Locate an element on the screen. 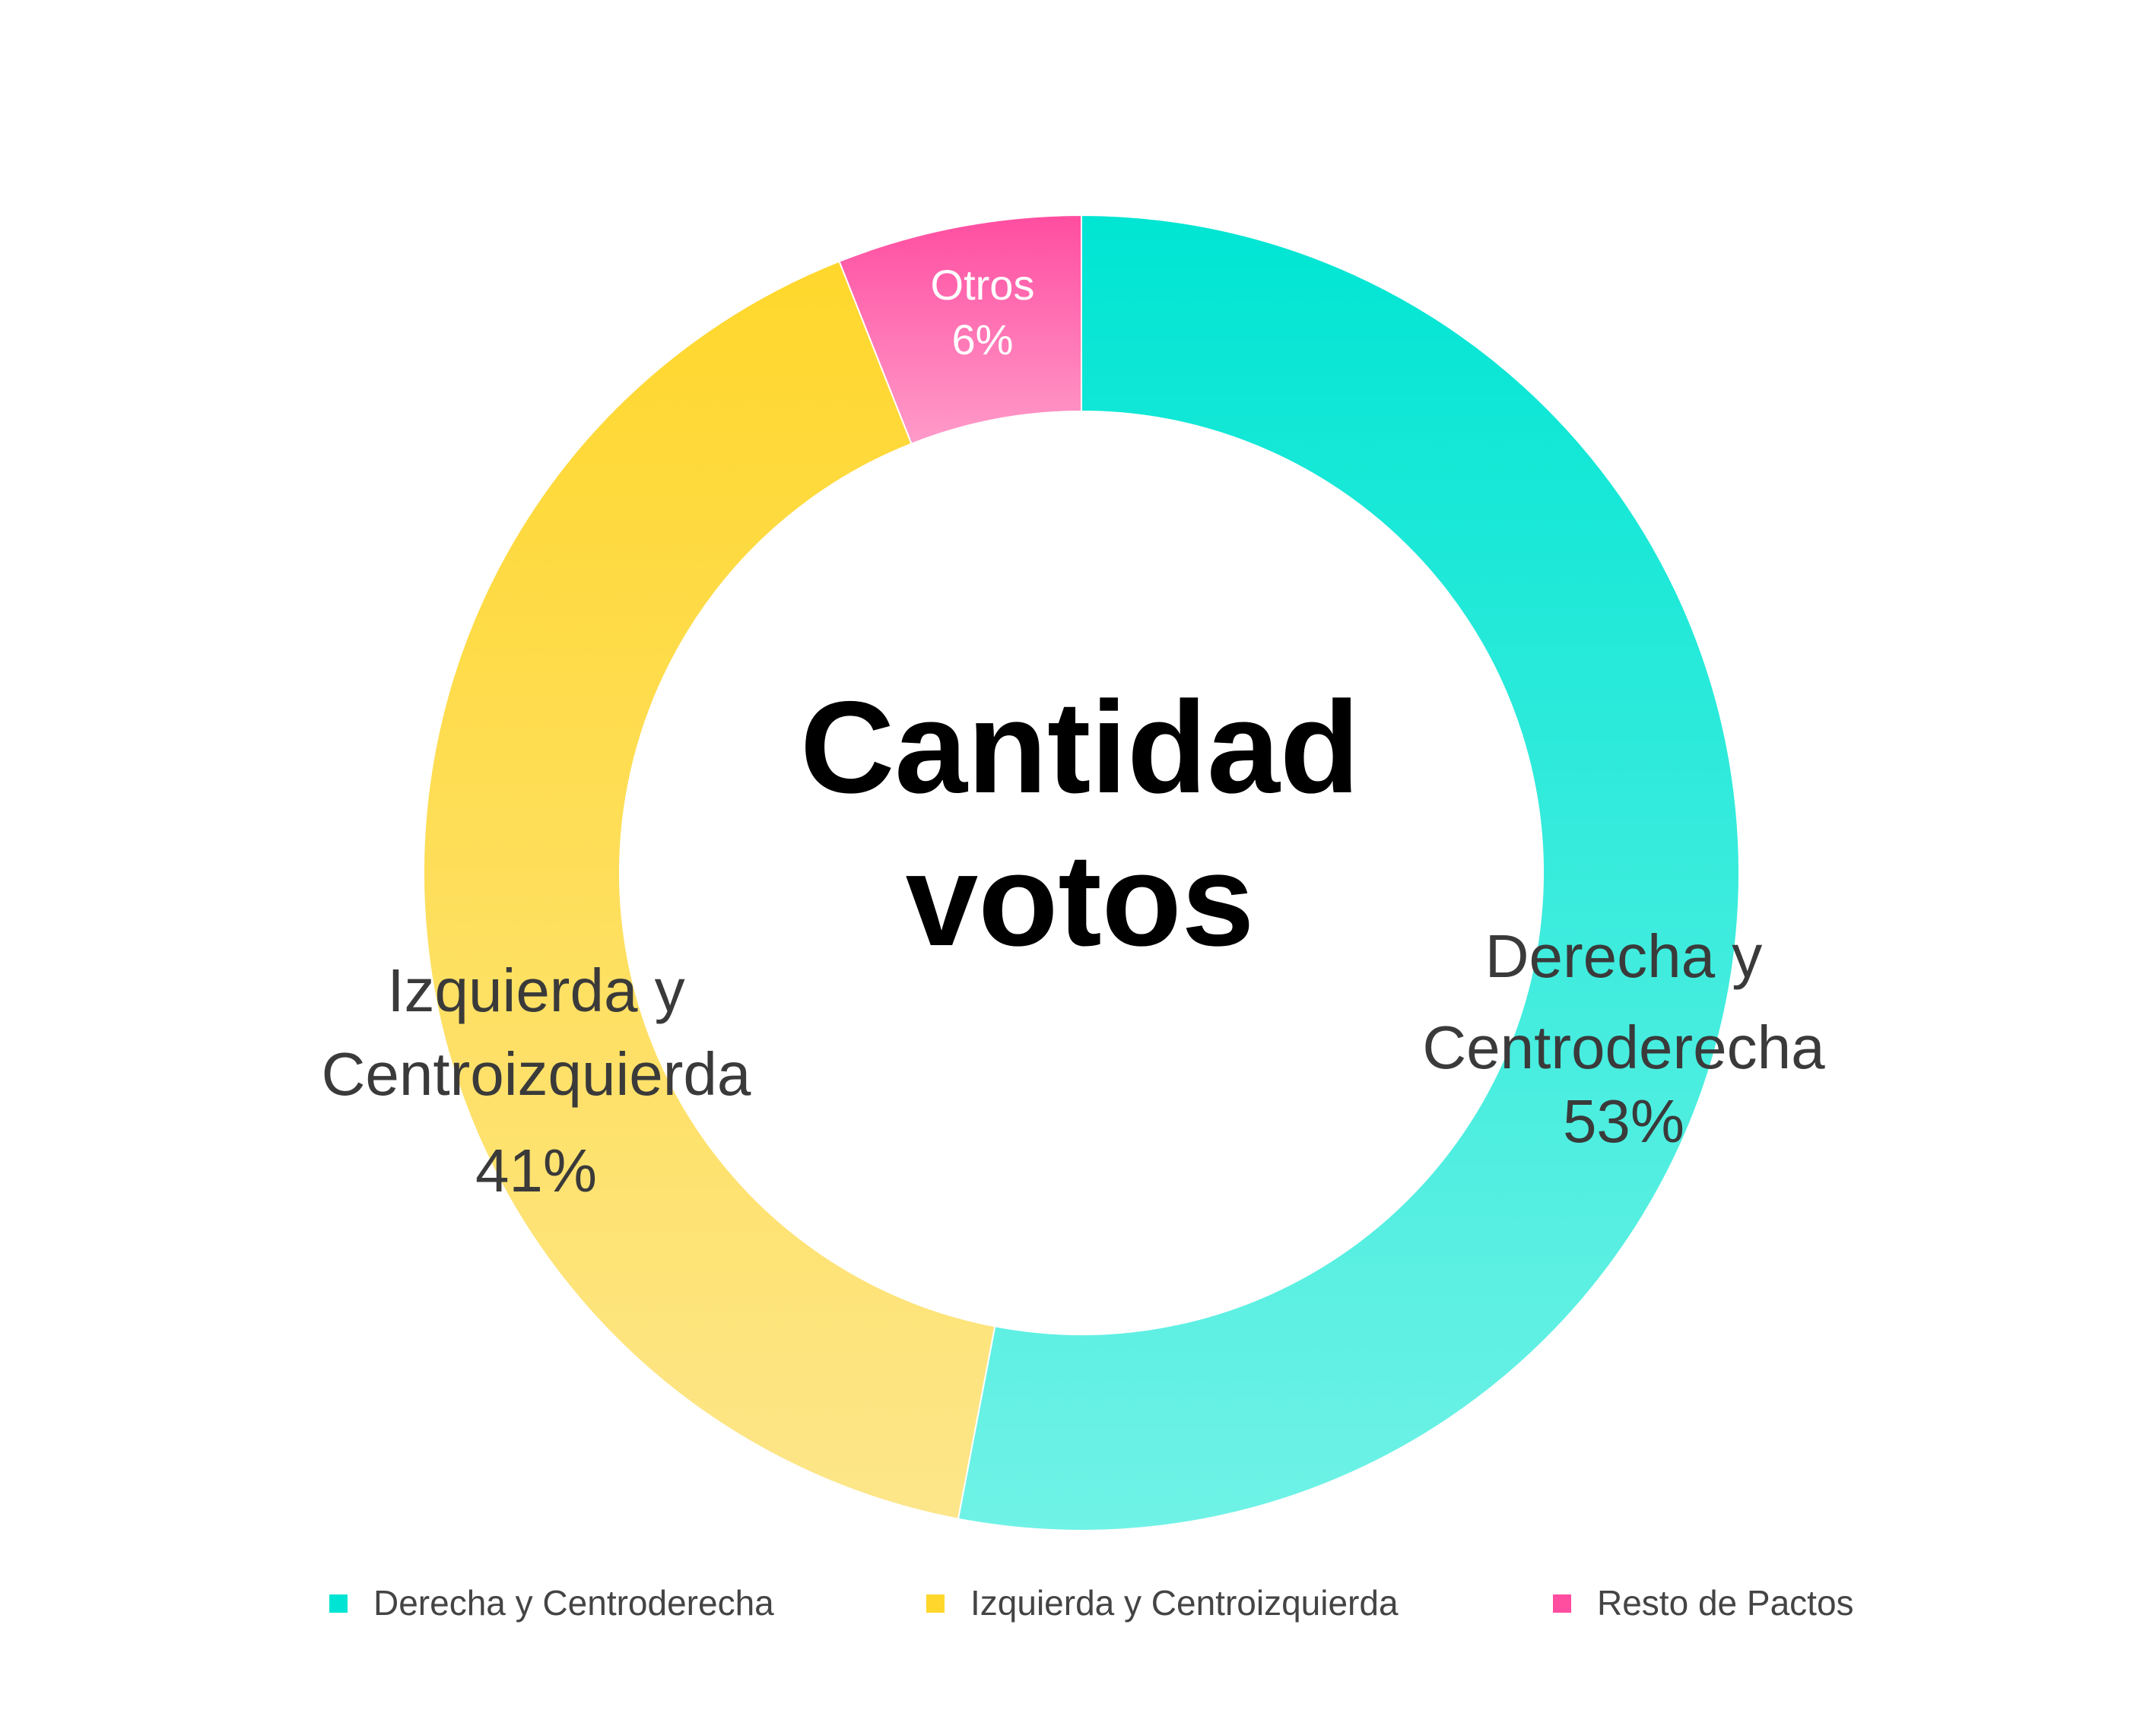 This screenshot has height=1726, width=2156. slice-1-label: Centroizquierda is located at coordinates (536, 1074).